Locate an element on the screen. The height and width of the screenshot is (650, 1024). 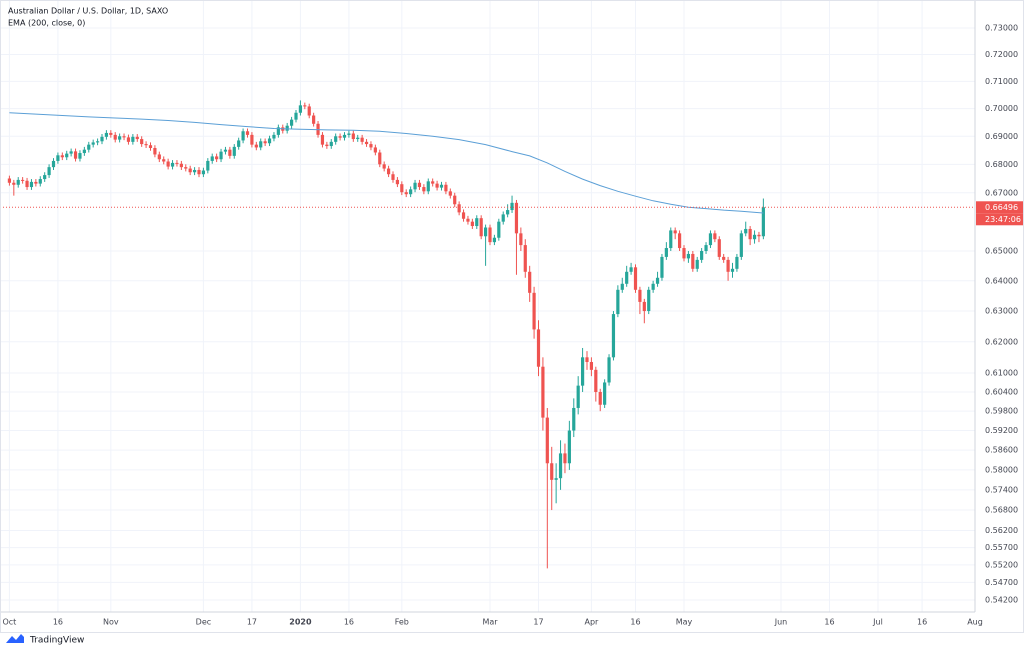
x-tick-label: Jul is located at coordinates (877, 622).